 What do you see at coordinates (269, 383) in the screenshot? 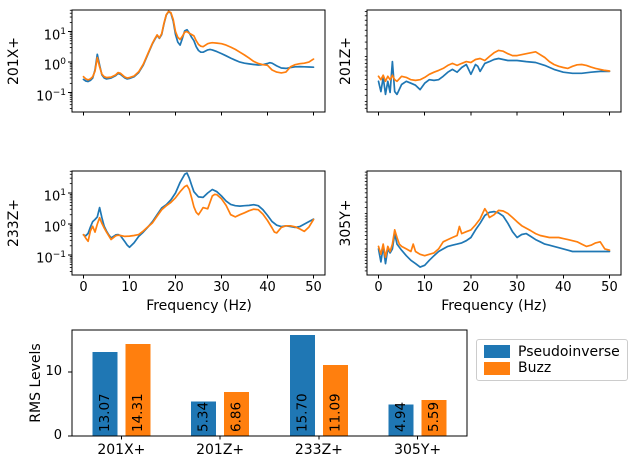
I see `axes-spines-rms` at bounding box center [269, 383].